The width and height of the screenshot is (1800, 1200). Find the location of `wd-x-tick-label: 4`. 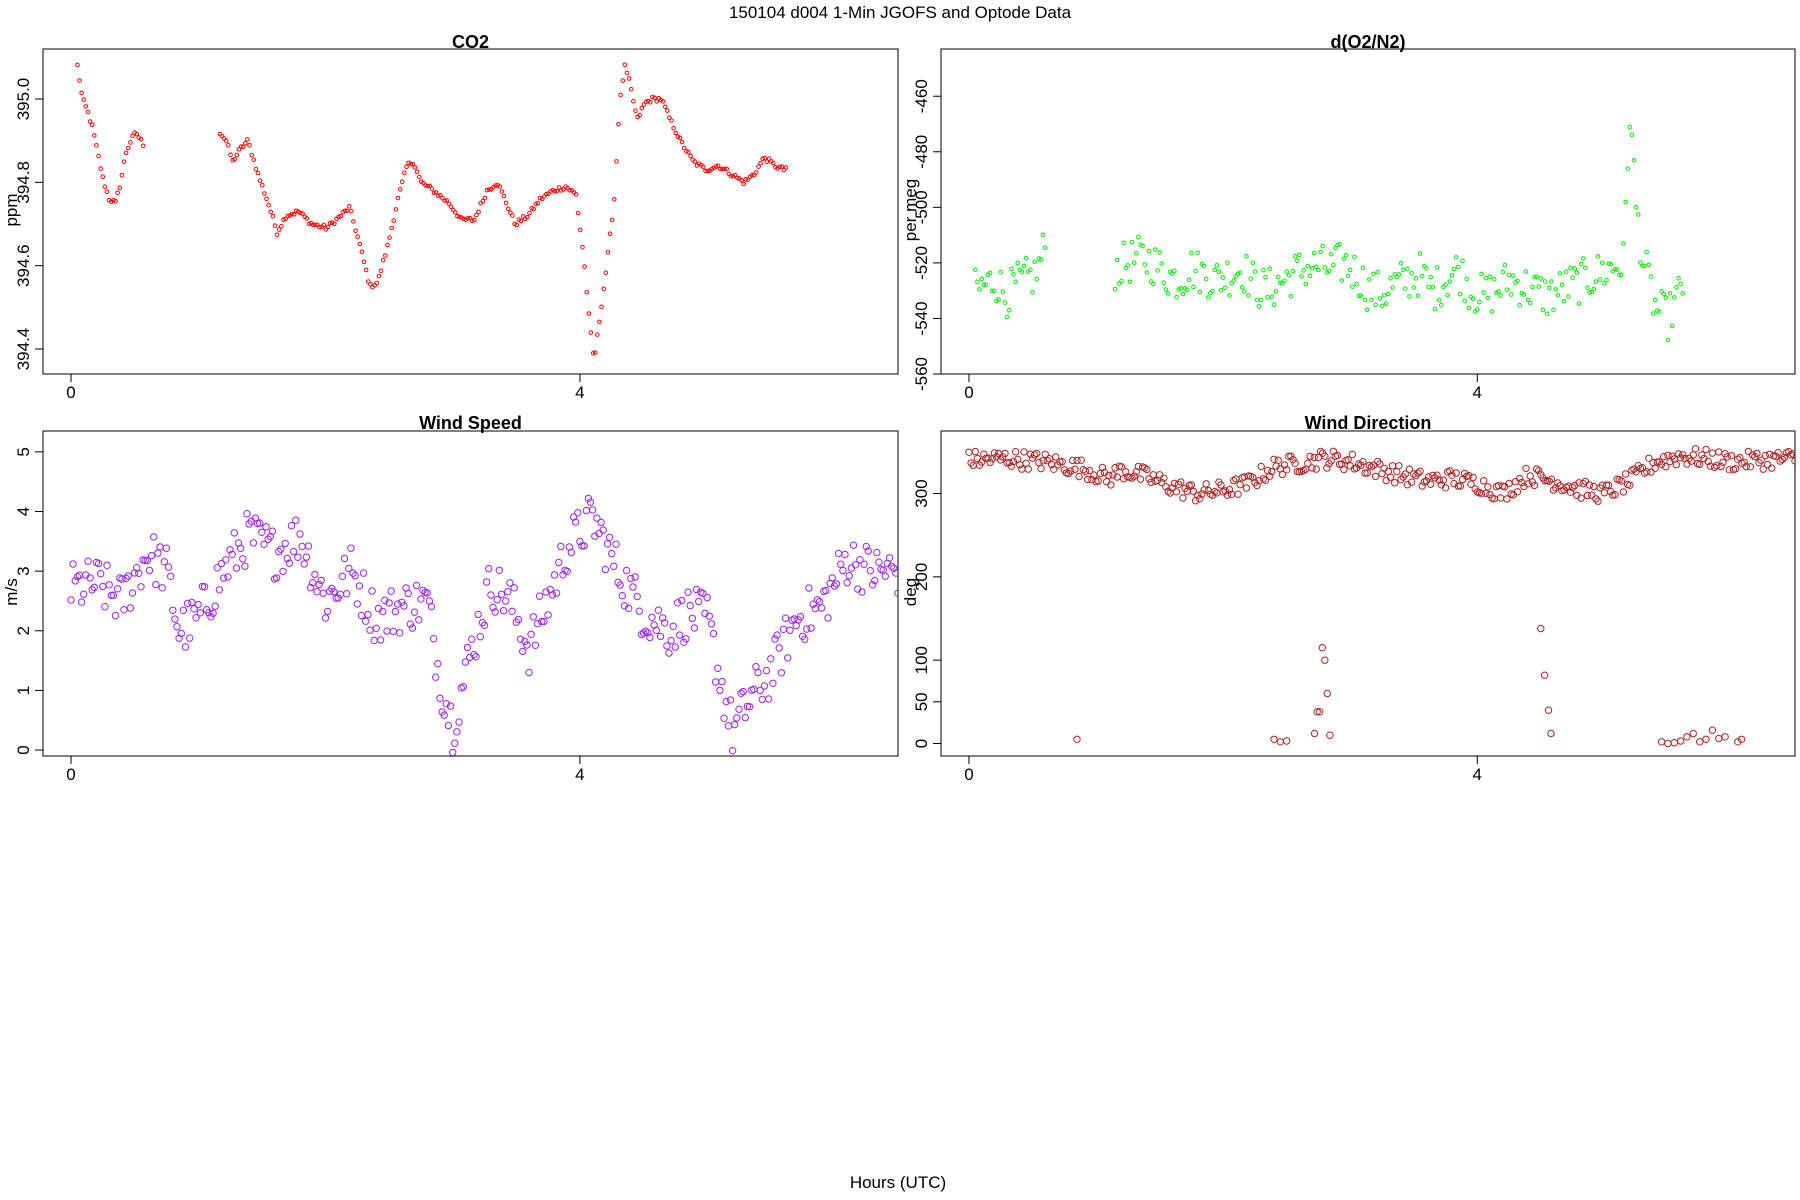

wd-x-tick-label: 4 is located at coordinates (1477, 774).